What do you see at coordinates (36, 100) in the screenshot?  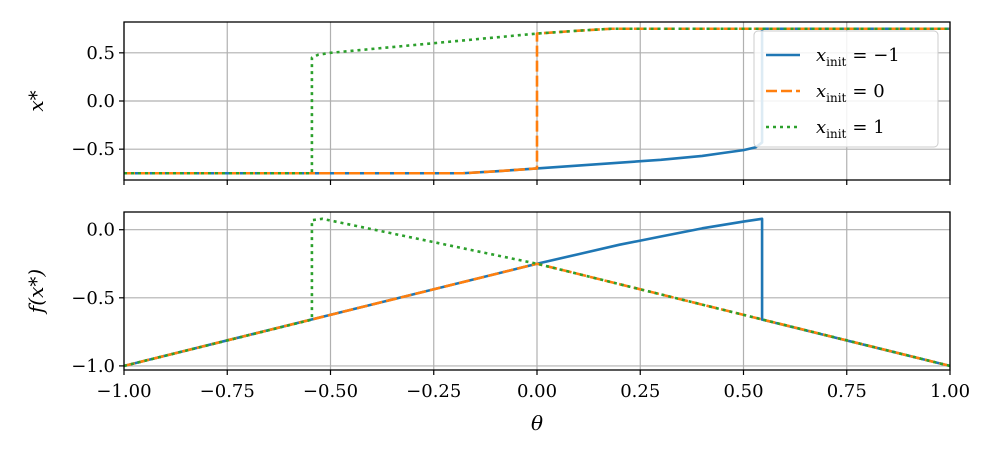 I see `y-axis-label: x*` at bounding box center [36, 100].